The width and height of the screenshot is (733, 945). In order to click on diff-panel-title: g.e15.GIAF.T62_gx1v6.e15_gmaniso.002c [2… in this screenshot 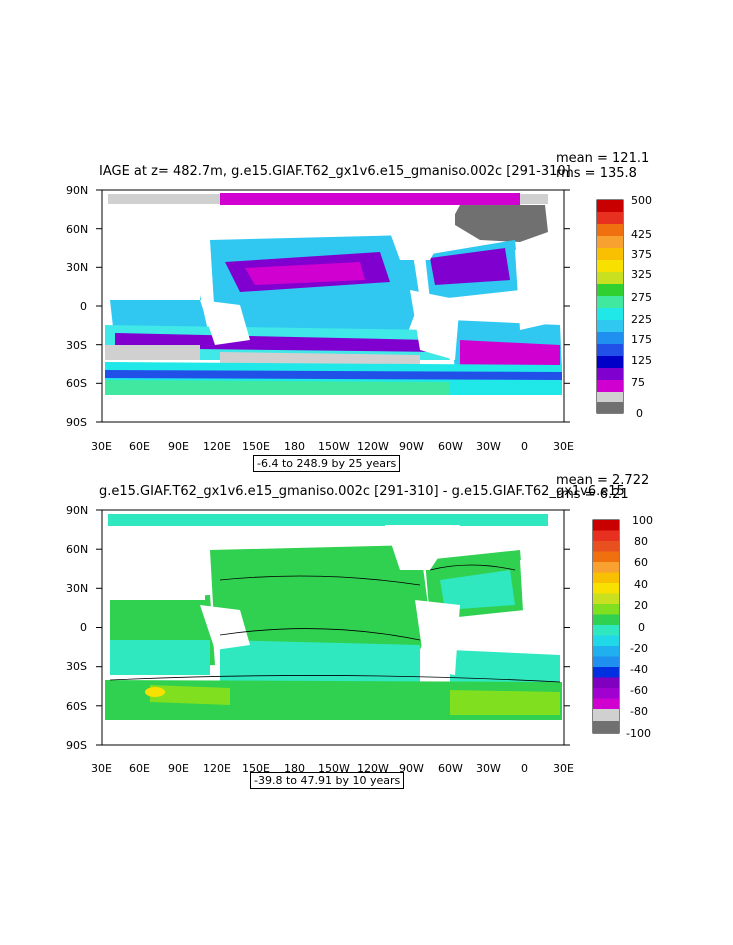, I will do `click(362, 491)`.